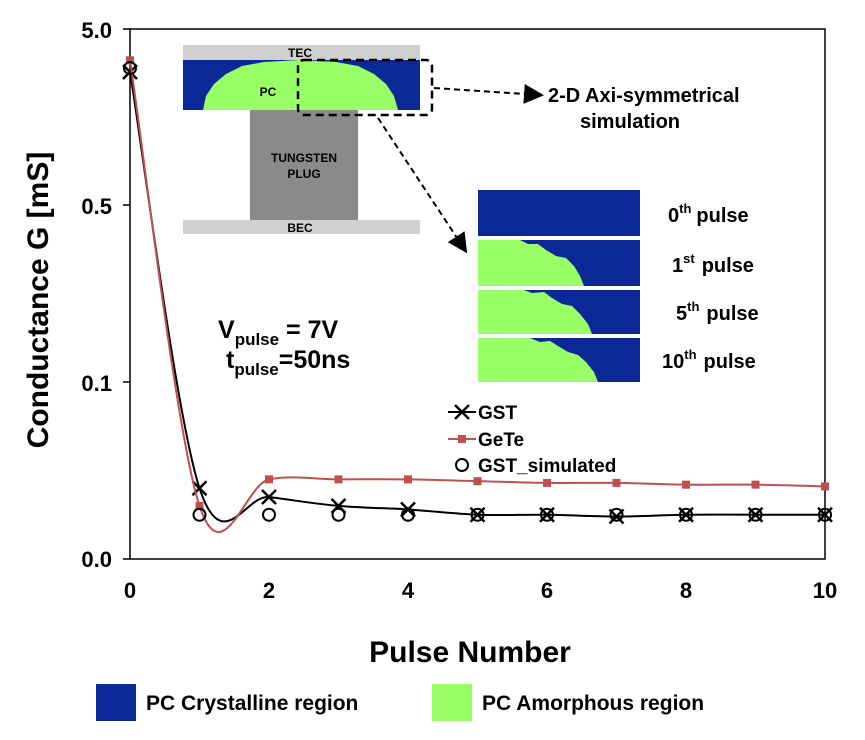 Image resolution: width=865 pixels, height=740 pixels. I want to click on pulse-panel-label: 0th pulse, so click(708, 214).